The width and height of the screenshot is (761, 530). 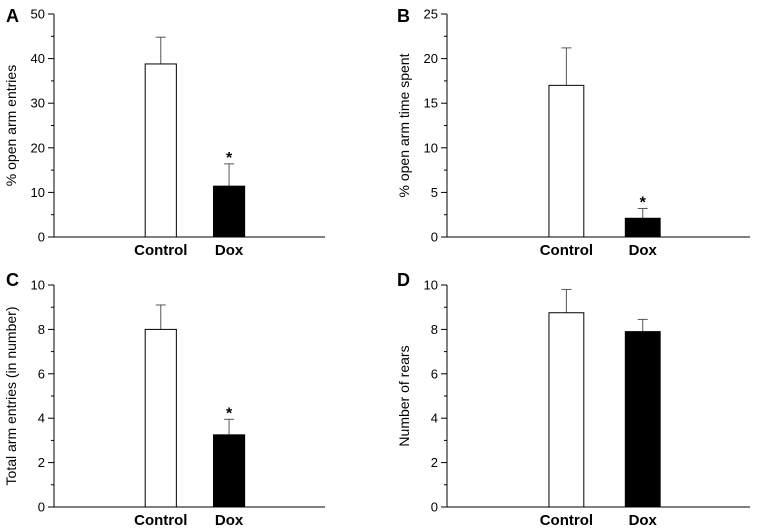 What do you see at coordinates (404, 125) in the screenshot?
I see `y-axis-title: % open arm time spent` at bounding box center [404, 125].